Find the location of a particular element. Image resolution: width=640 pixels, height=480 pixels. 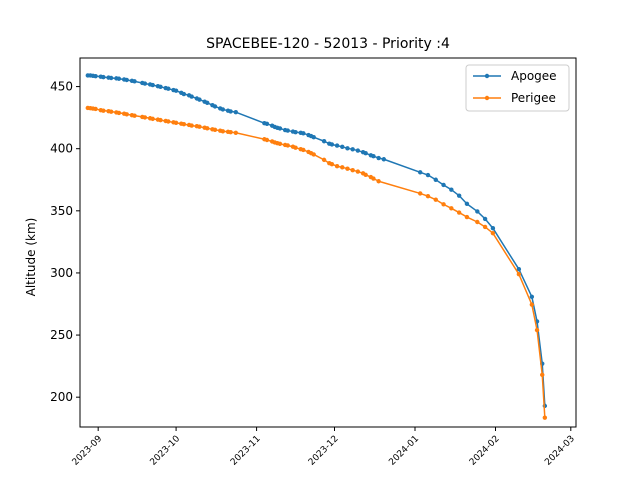

chart-title: SPACEBEE-120 - 52013 - Priority :4 is located at coordinates (328, 44).